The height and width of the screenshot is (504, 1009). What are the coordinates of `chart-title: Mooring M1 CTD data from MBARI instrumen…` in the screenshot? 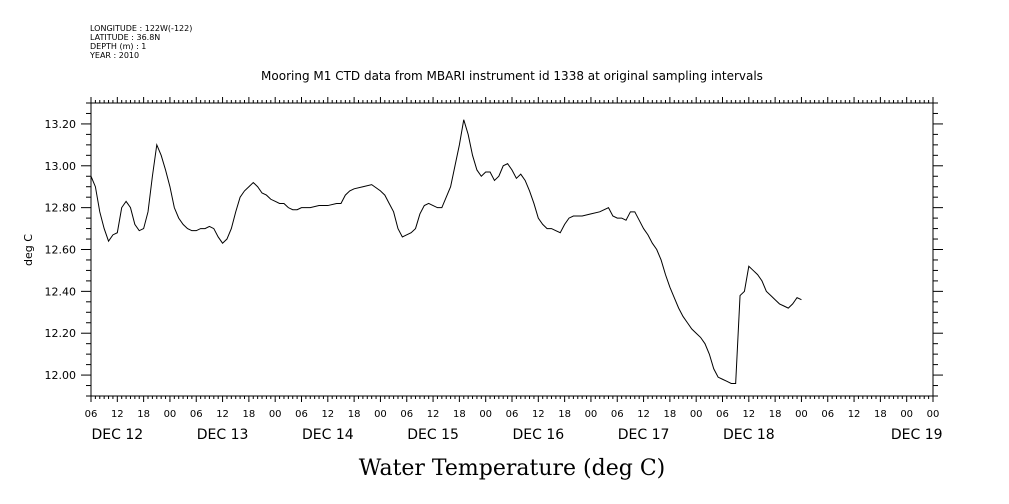 It's located at (512, 76).